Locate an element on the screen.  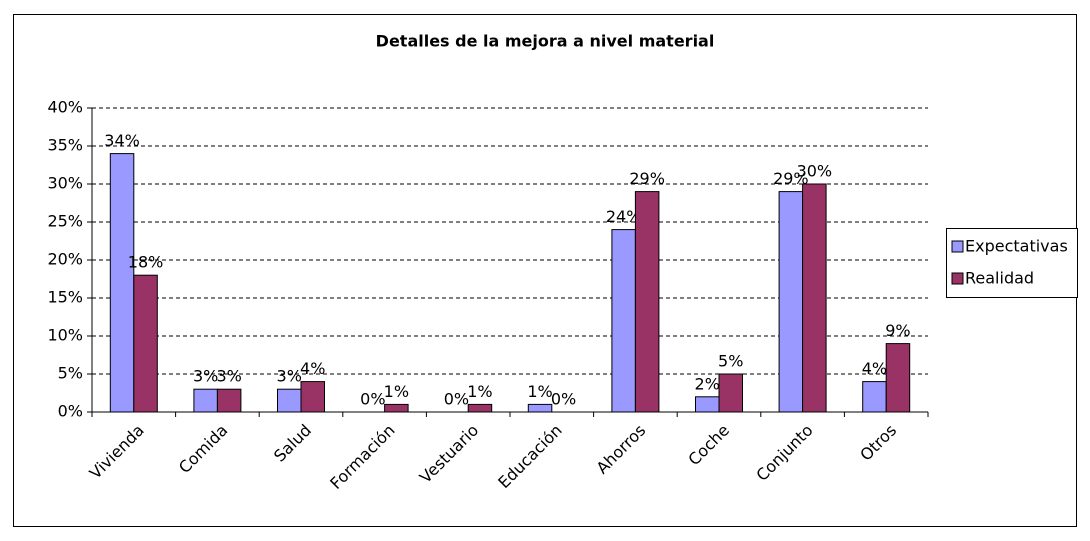
value-label: 2% is located at coordinates (707, 383).